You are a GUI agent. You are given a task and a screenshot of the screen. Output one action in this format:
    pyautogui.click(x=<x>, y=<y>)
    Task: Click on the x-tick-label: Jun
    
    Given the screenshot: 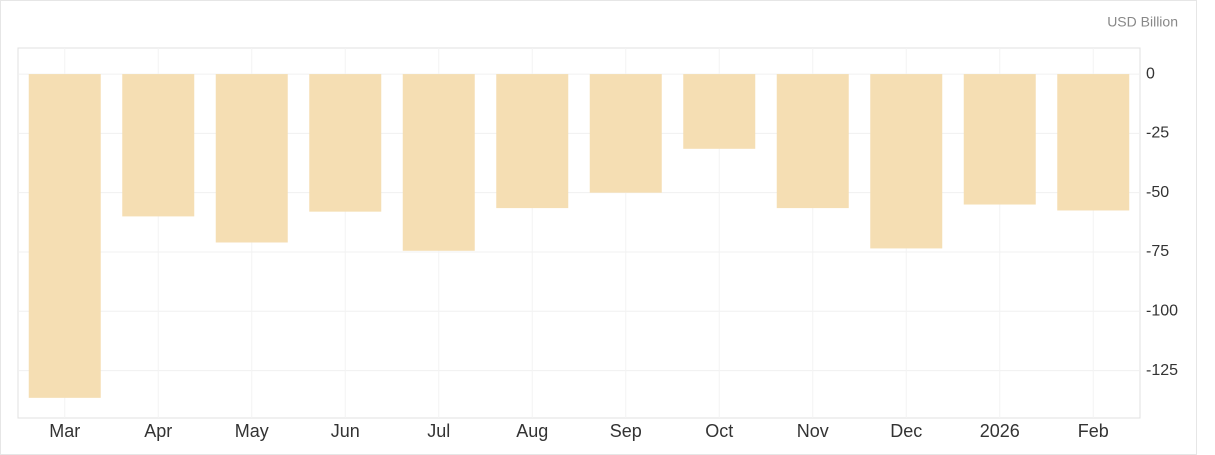 What is the action you would take?
    pyautogui.click(x=345, y=431)
    